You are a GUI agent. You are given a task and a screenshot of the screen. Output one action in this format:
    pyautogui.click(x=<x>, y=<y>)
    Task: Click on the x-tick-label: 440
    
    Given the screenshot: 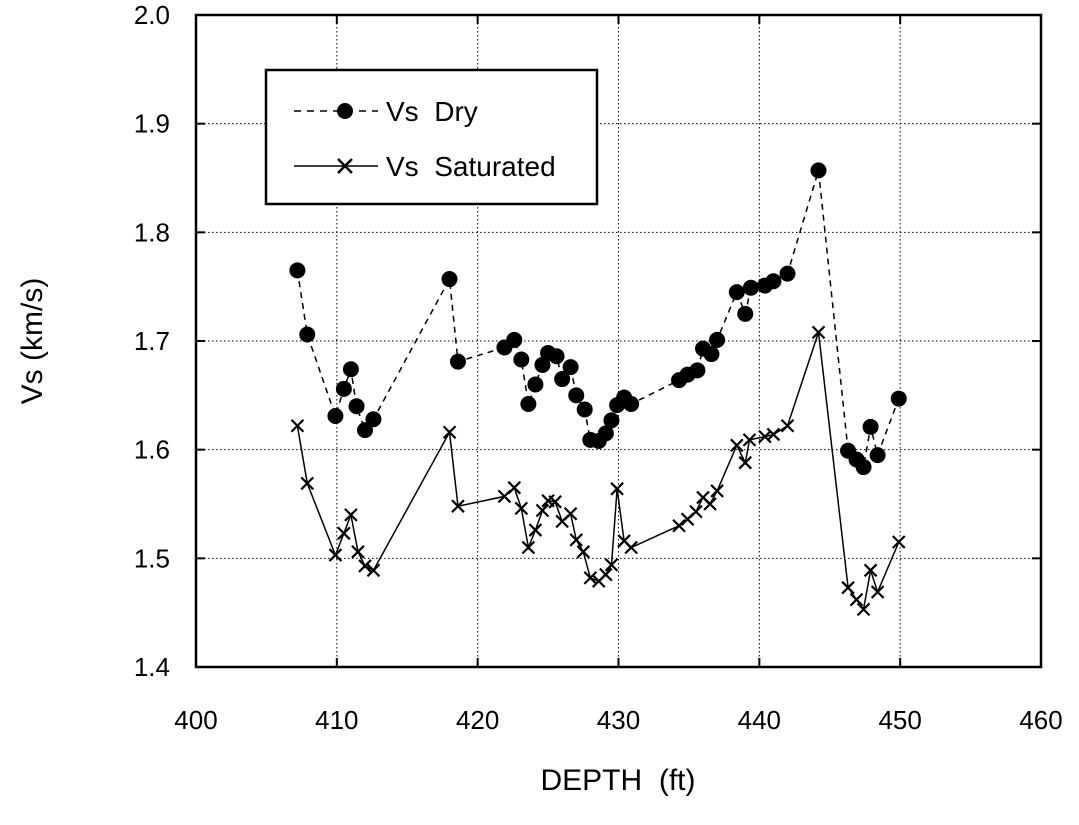 What is the action you would take?
    pyautogui.click(x=759, y=720)
    